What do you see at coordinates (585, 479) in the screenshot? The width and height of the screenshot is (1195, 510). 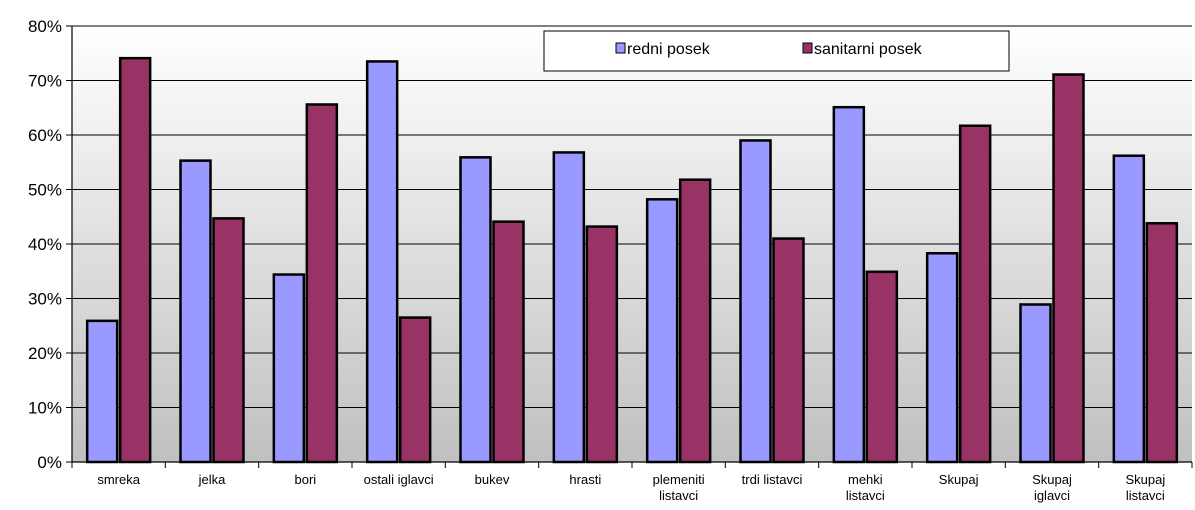 I see `x-tick-label: hrasti` at bounding box center [585, 479].